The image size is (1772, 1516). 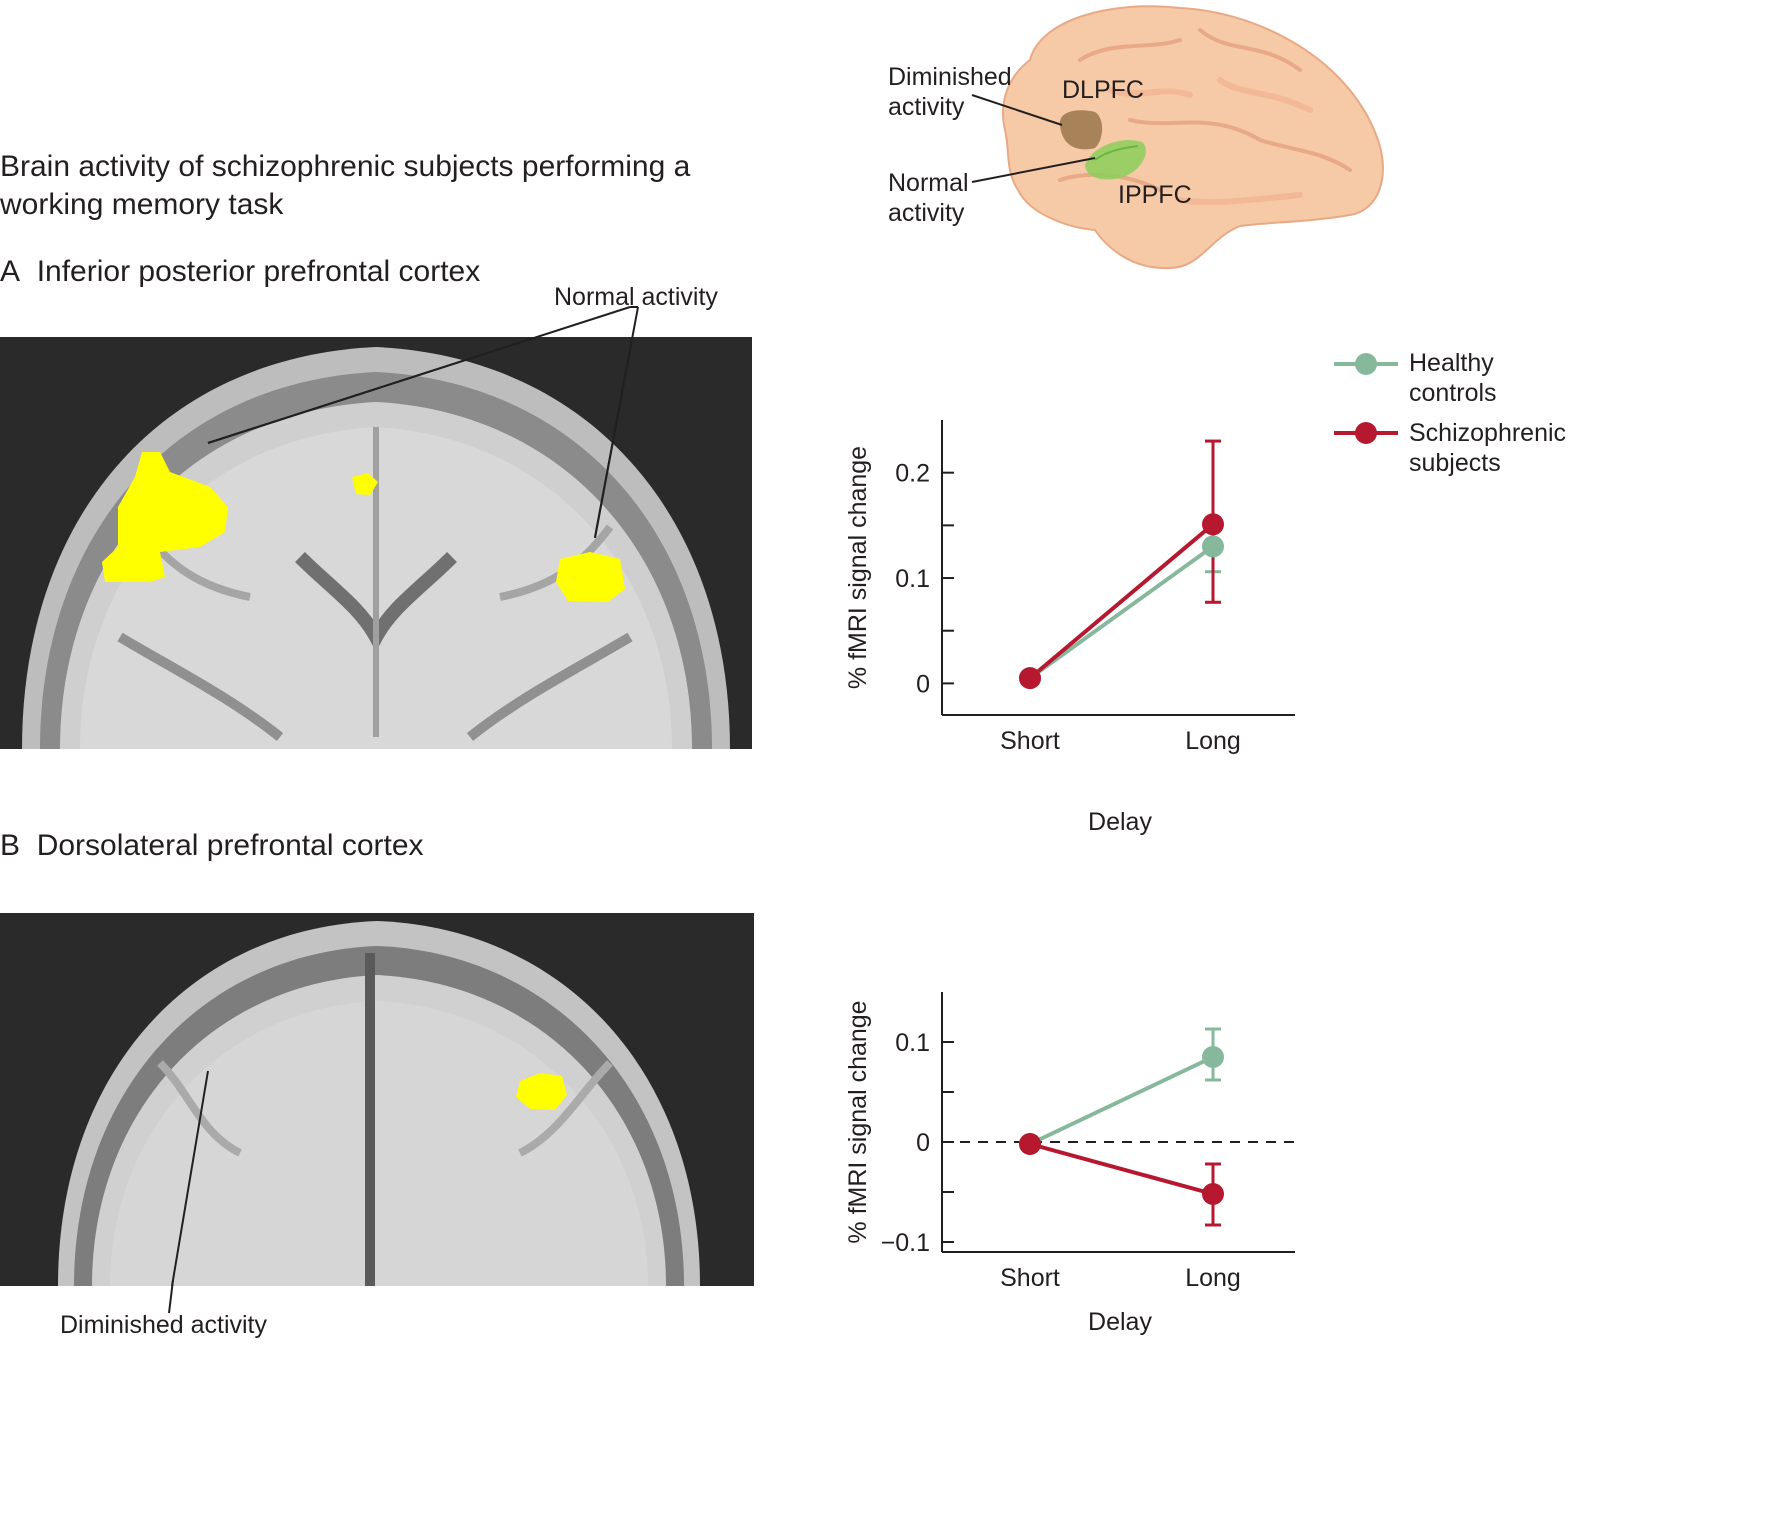 I want to click on panel-b-letter: B, so click(x=10, y=845).